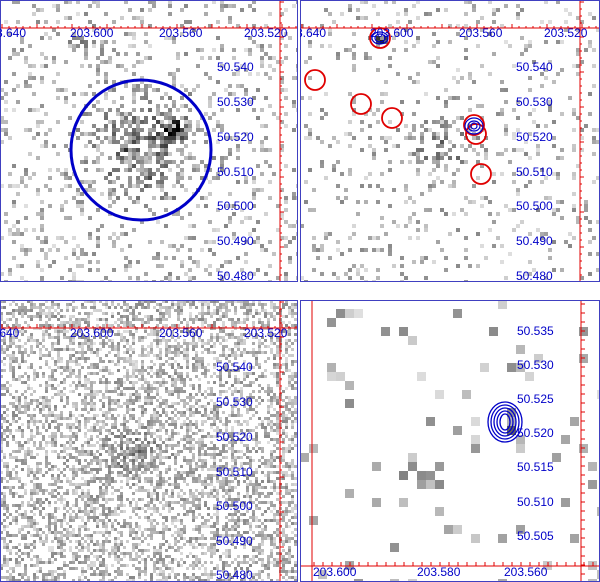 The height and width of the screenshot is (582, 600). What do you see at coordinates (535, 467) in the screenshot?
I see `y-tick-label: 50.515` at bounding box center [535, 467].